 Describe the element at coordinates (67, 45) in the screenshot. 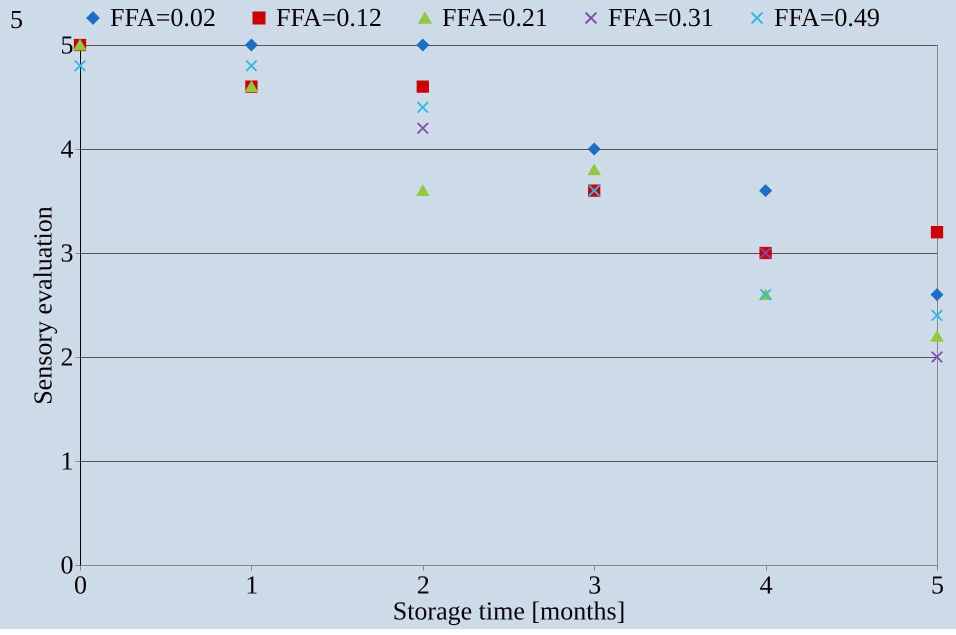

I see `y-tick-label: 5` at that location.